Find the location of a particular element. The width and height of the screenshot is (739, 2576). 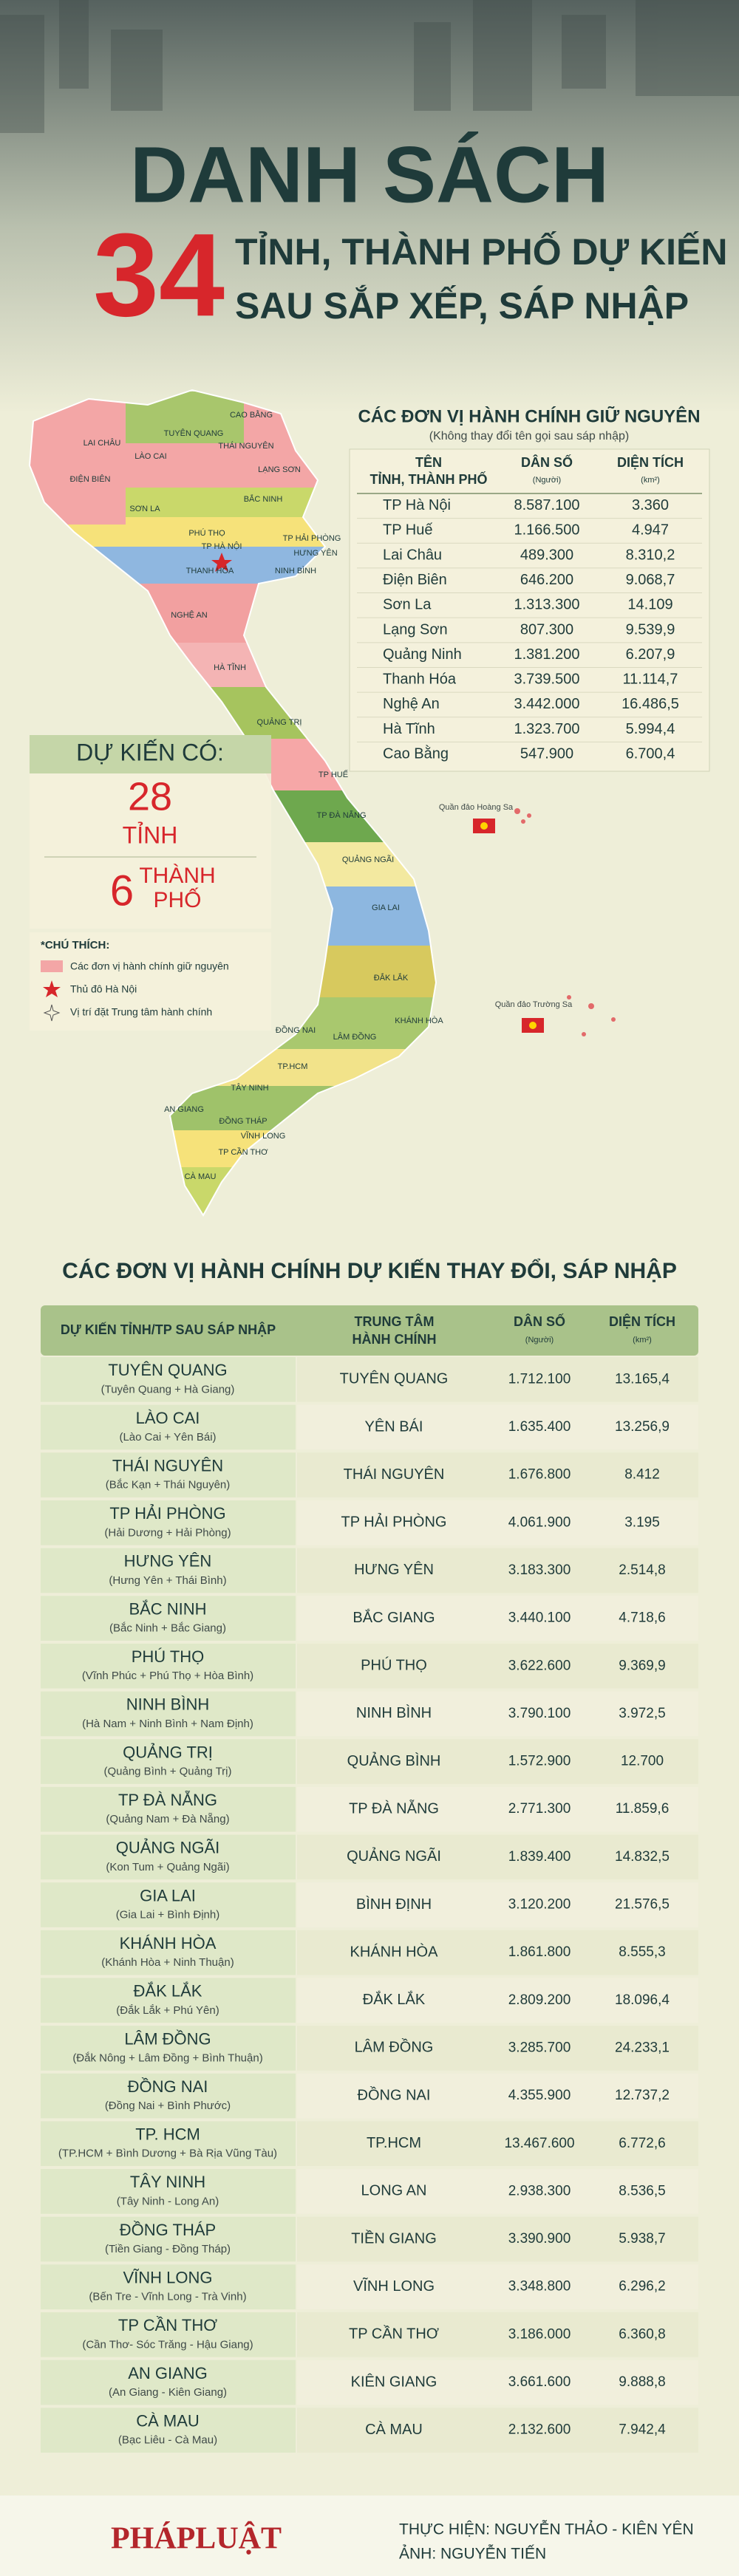

province-label: QUẢNG NGÃI is located at coordinates (368, 859).